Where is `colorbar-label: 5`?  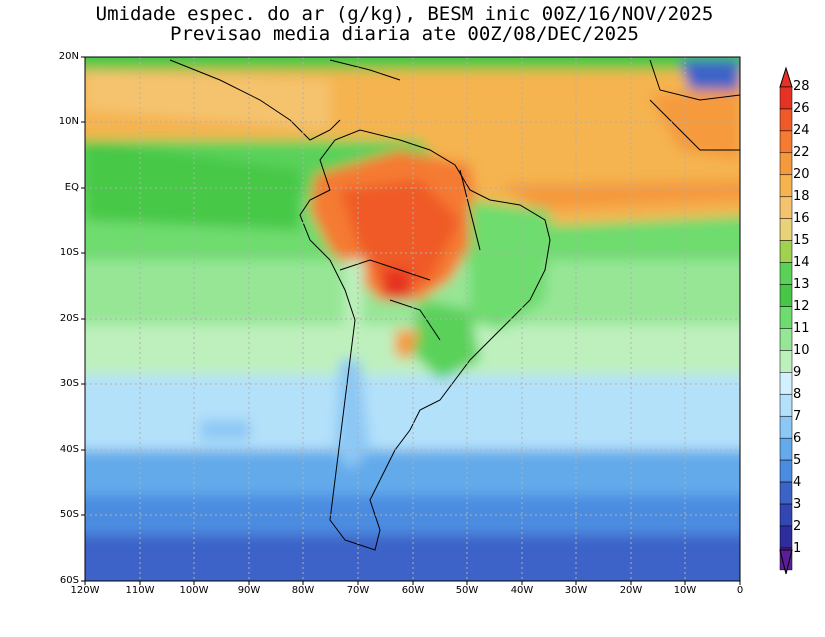 colorbar-label: 5 is located at coordinates (797, 460).